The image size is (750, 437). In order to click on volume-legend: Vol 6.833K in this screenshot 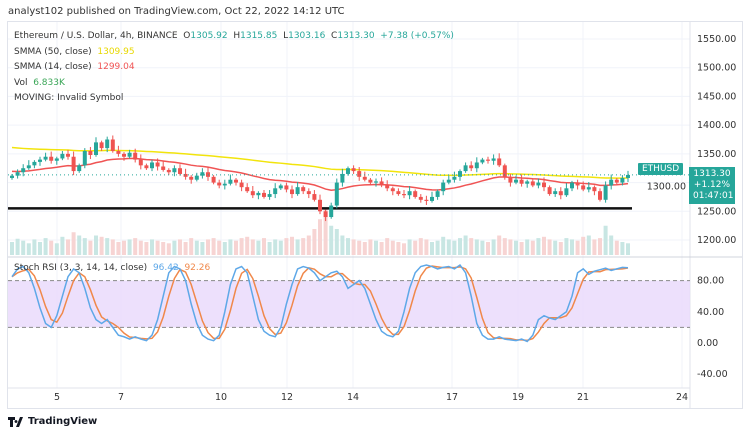, I will do `click(234, 84)`.